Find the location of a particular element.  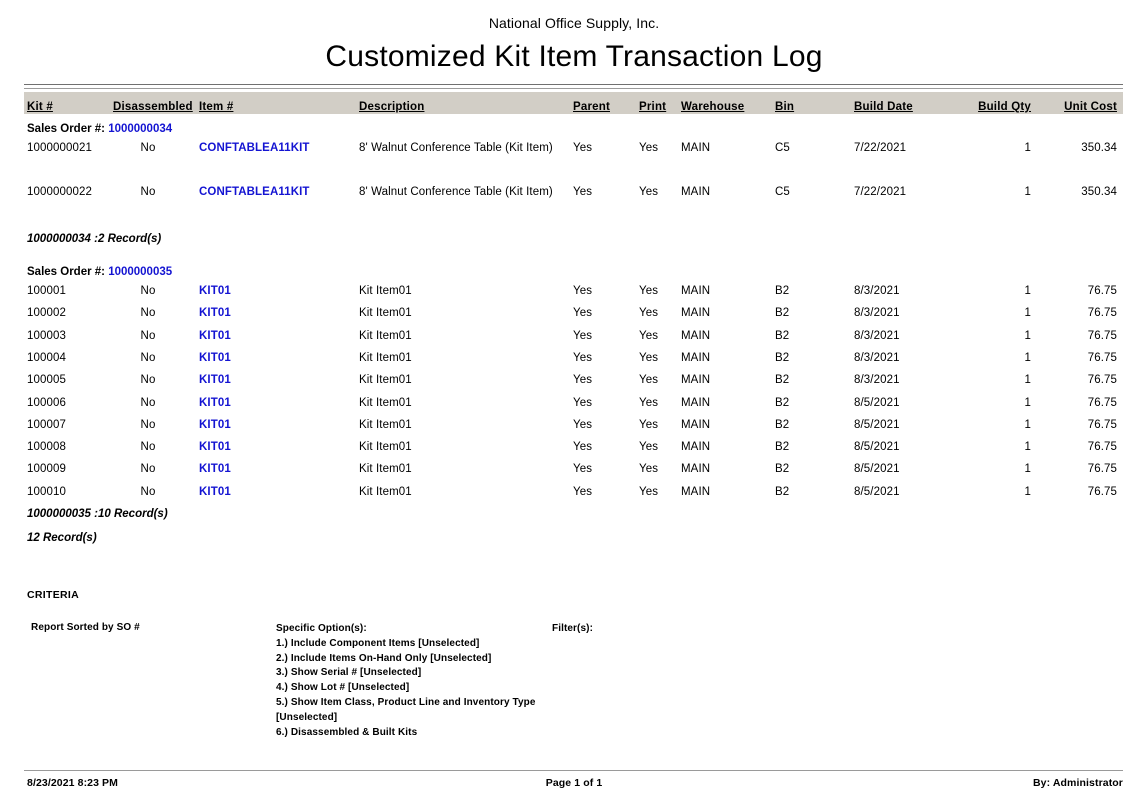

cell-kit-number: 100001 is located at coordinates (46, 291).